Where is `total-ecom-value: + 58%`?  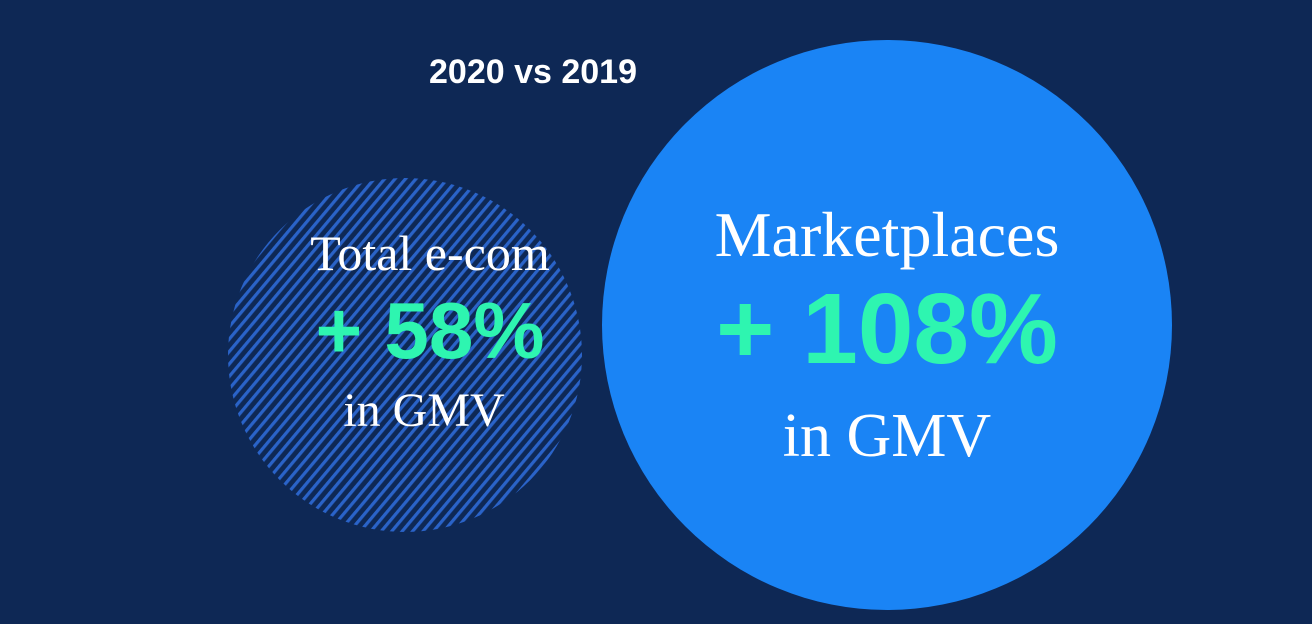 total-ecom-value: + 58% is located at coordinates (429, 330).